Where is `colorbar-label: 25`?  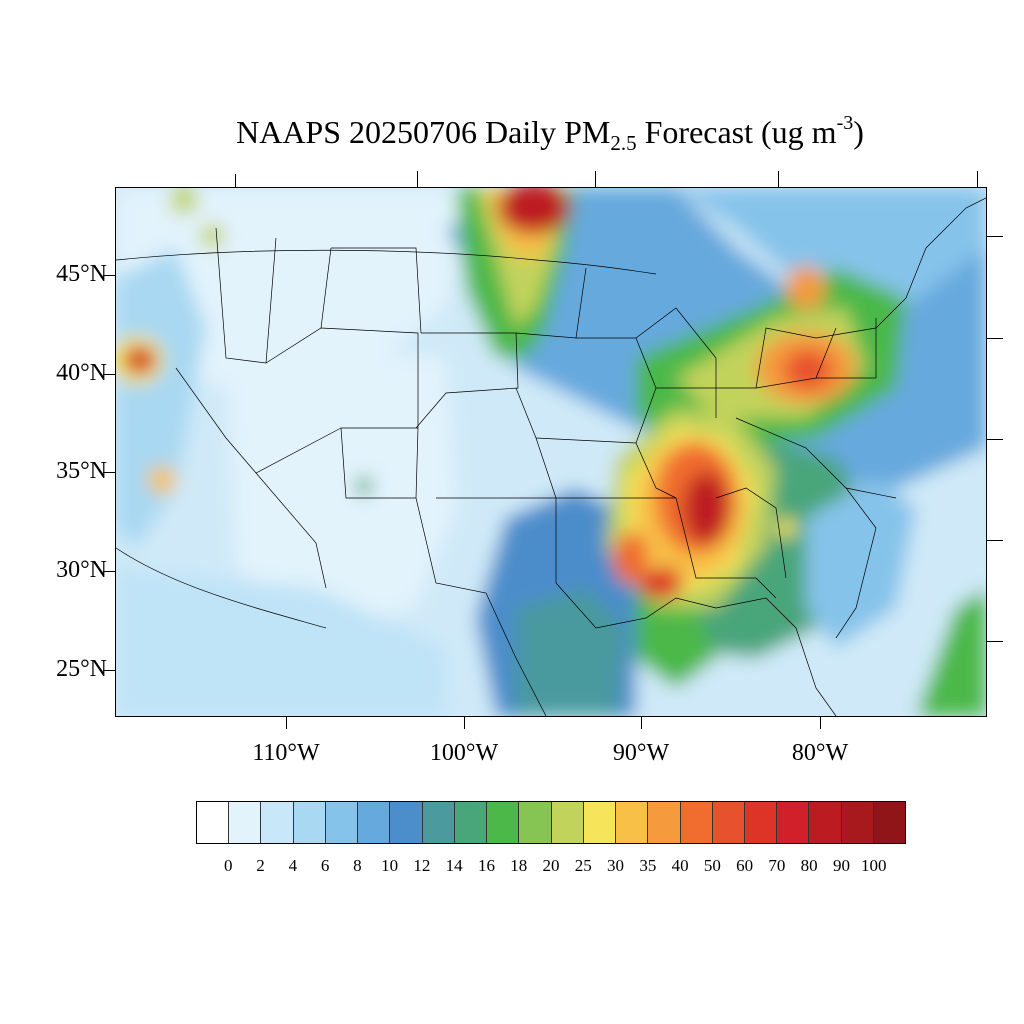
colorbar-label: 25 is located at coordinates (583, 865).